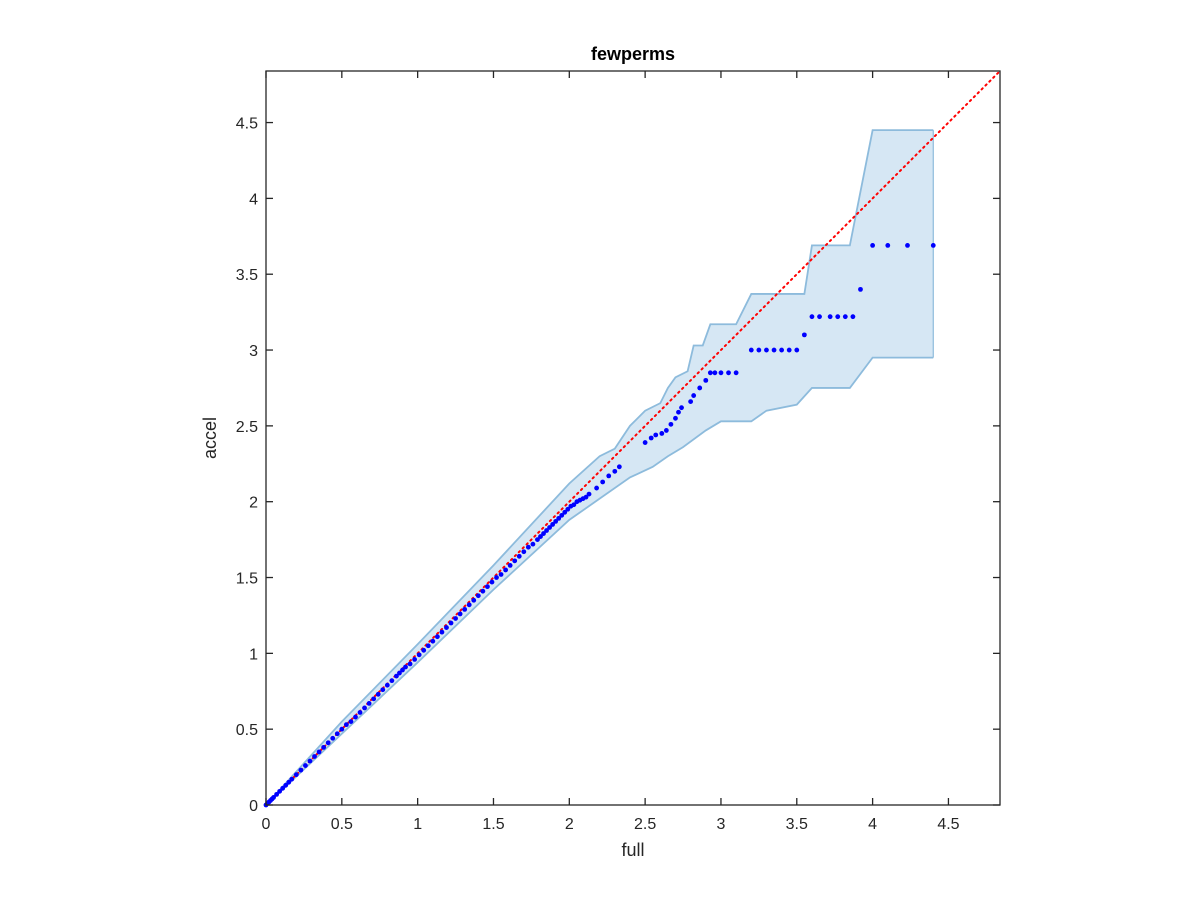 This screenshot has height=900, width=1200. Describe the element at coordinates (253, 654) in the screenshot. I see `y-tick-label: 1` at that location.